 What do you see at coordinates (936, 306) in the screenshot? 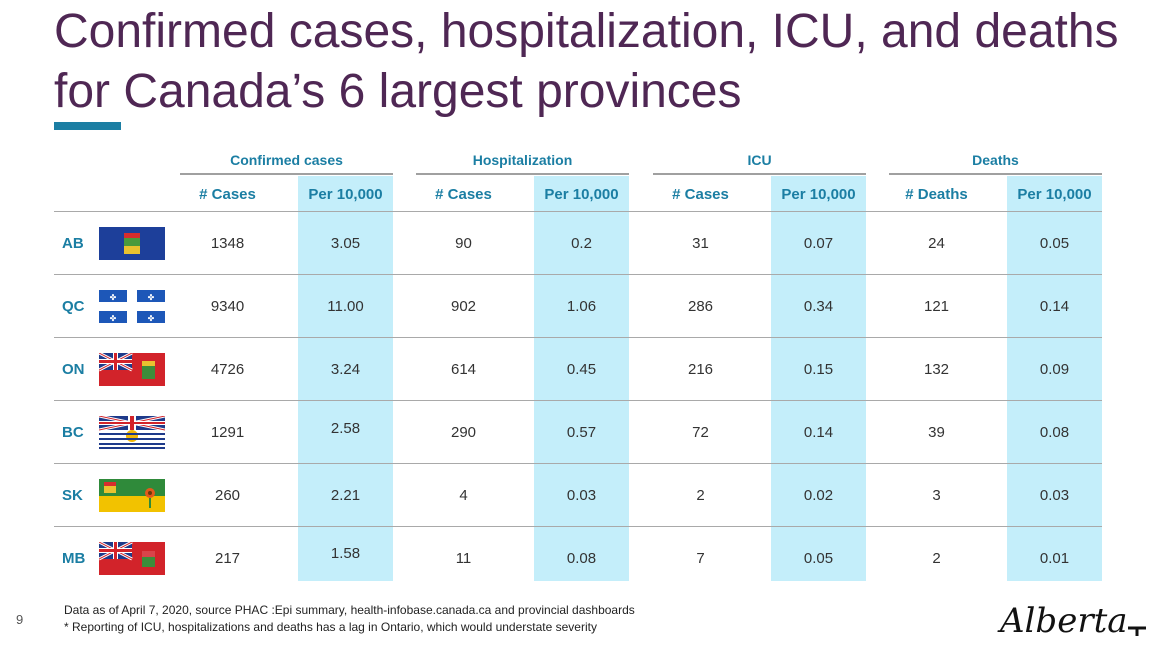
I see `cell-deaths: 121` at bounding box center [936, 306].